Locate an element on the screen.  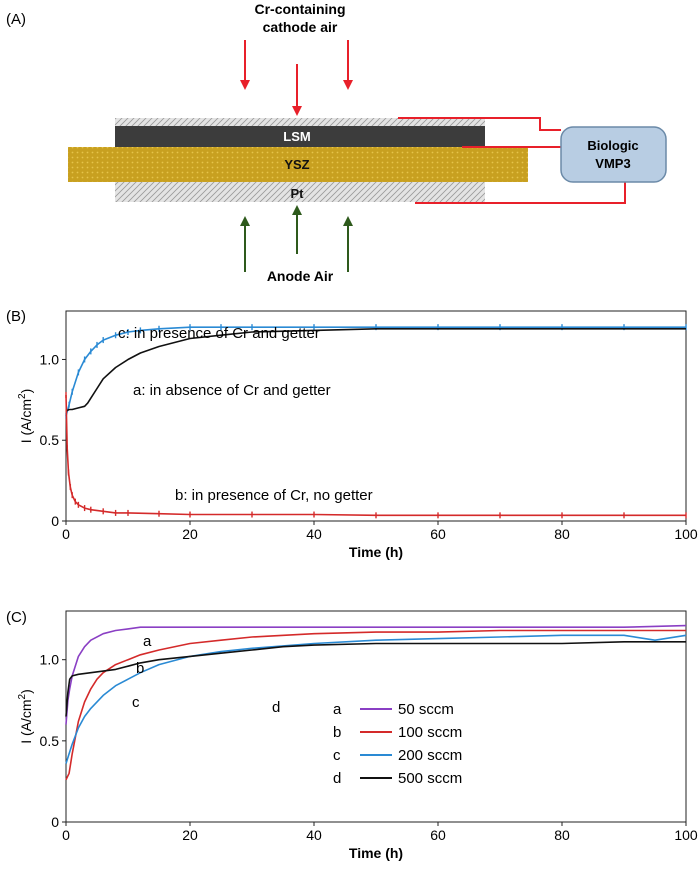
chart-b-series-1-line is located at coordinates (375, 369).